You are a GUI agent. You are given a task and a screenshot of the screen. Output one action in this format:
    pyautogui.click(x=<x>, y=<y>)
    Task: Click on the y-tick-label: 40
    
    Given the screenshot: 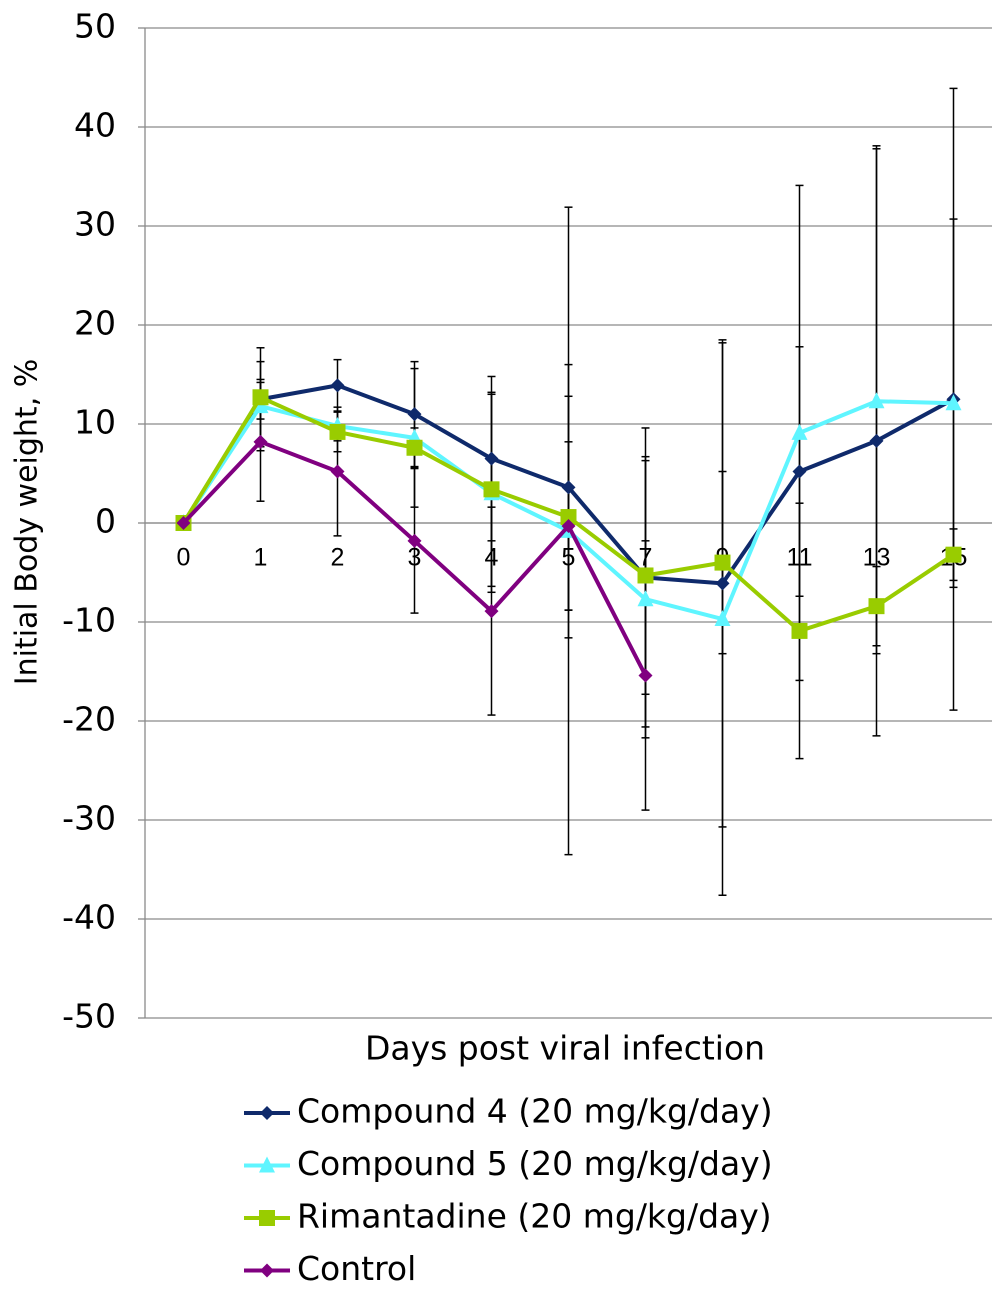 What is the action you would take?
    pyautogui.click(x=95, y=125)
    